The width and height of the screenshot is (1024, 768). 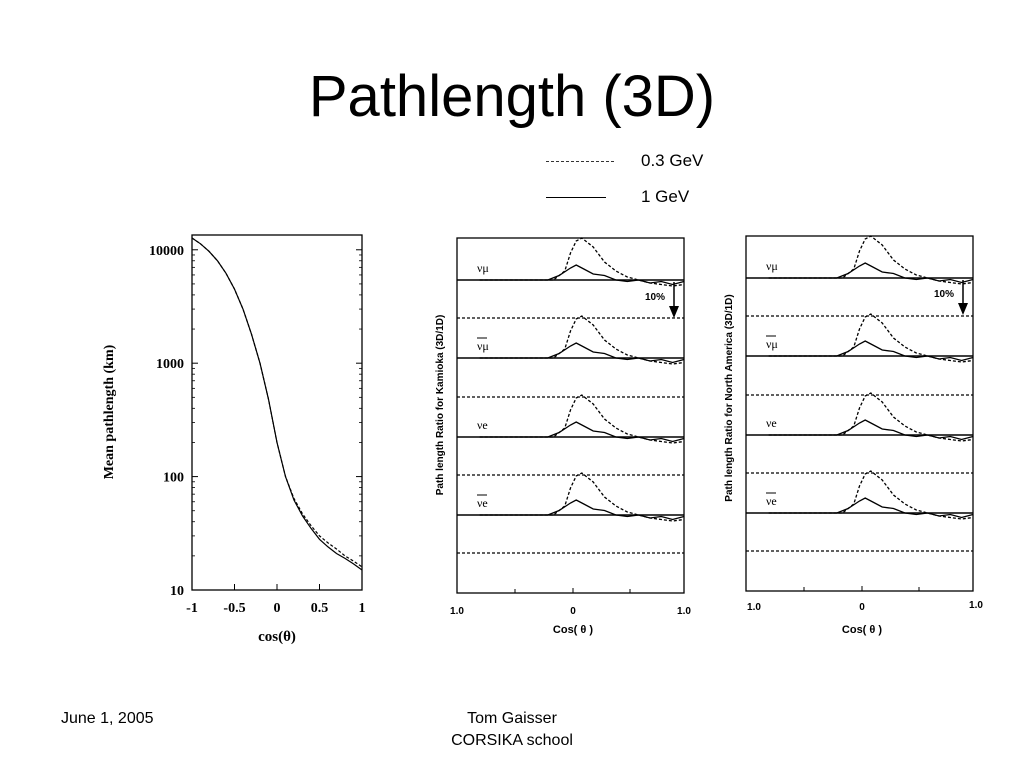 What do you see at coordinates (107, 718) in the screenshot?
I see `footer-date: June 1, 2005` at bounding box center [107, 718].